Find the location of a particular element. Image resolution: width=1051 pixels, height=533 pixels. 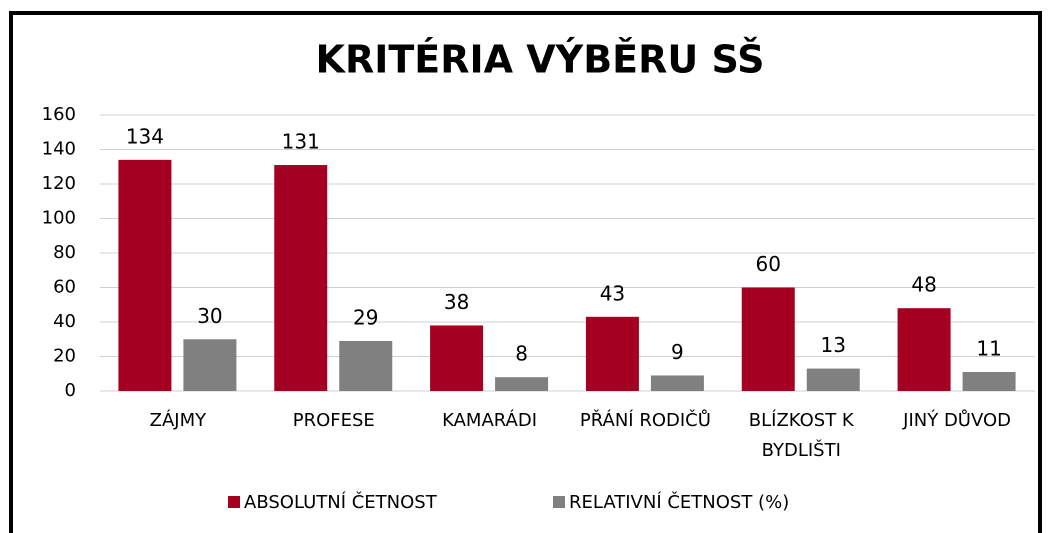

x-tick-label: JINÝ DŮVOD is located at coordinates (957, 420).